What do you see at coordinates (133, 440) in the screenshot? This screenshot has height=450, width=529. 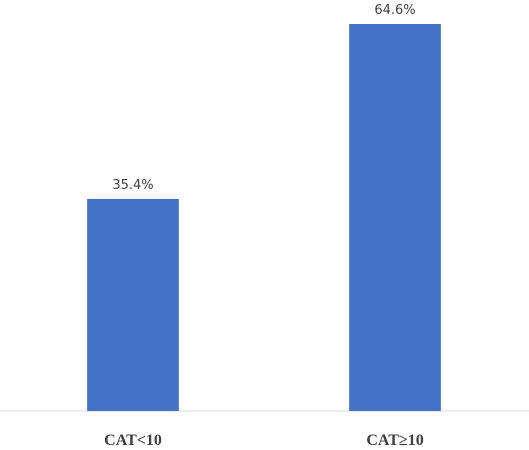 I see `x-tick-label: CAT<10` at bounding box center [133, 440].